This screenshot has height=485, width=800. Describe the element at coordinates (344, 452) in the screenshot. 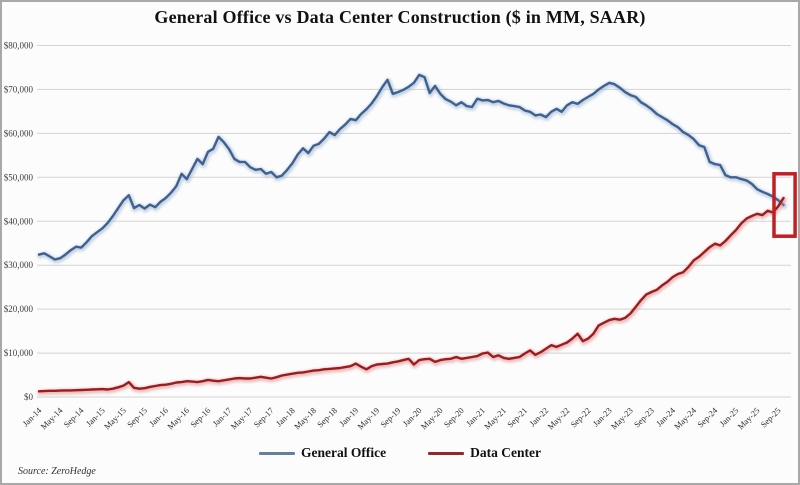

I see `legend-label-general-office: General Office` at that location.